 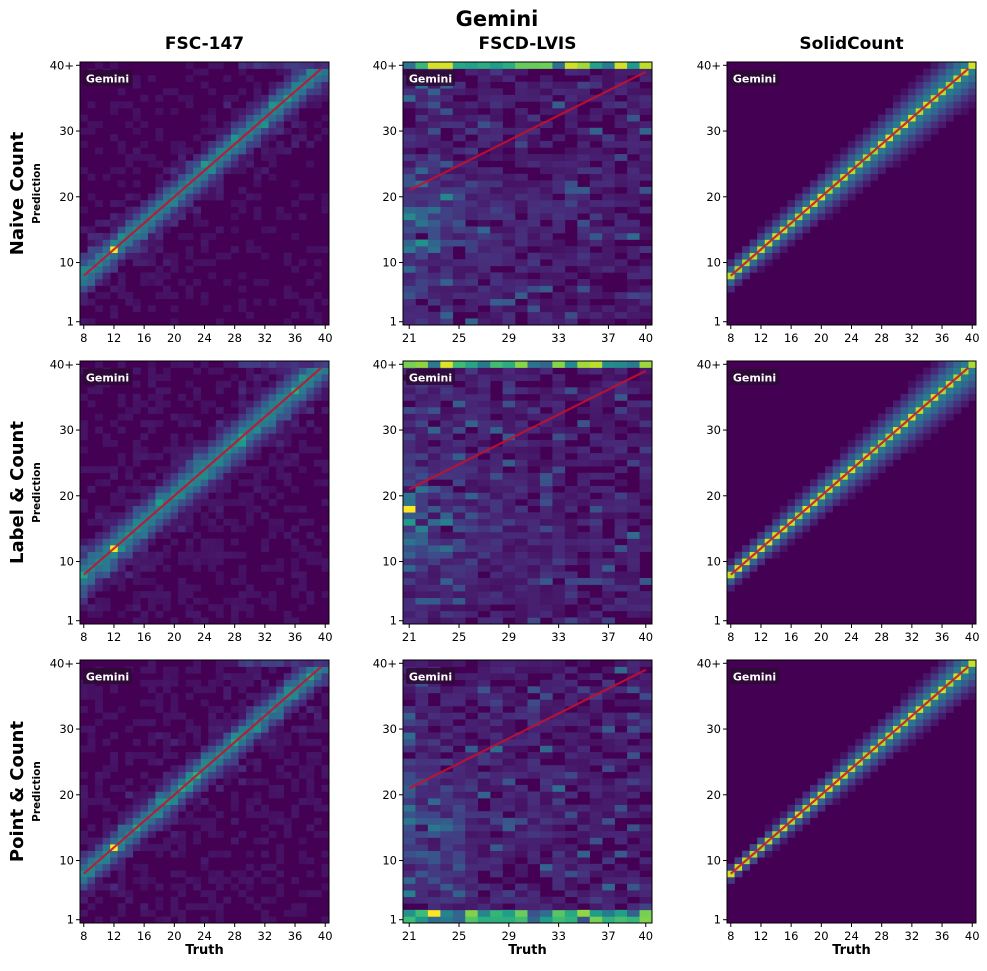 I want to click on x-tick-label: 20, so click(x=821, y=936).